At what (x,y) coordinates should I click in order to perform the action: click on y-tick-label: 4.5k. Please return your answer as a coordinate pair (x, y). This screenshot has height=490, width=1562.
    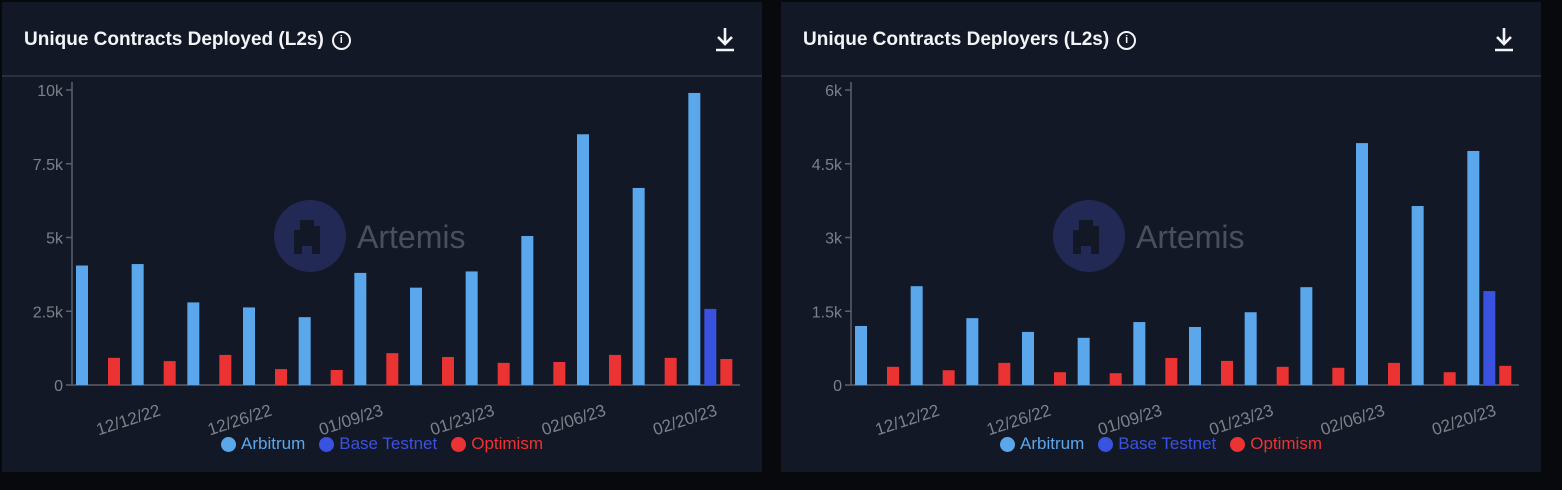
    Looking at the image, I should click on (827, 165).